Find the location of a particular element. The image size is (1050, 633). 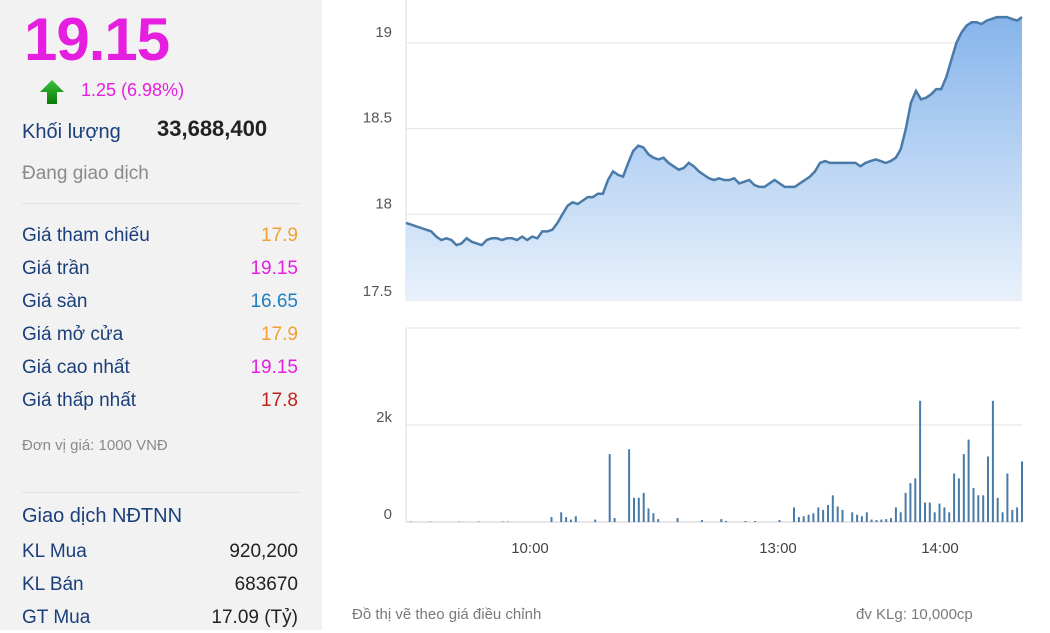

stat-ceiling-price: Giá trần 19.15 is located at coordinates (160, 269).